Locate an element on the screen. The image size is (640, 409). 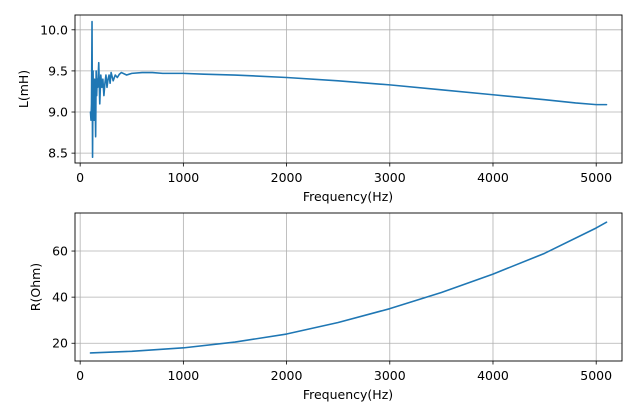
resistance-x-tick-label: 2000 is located at coordinates (287, 375).